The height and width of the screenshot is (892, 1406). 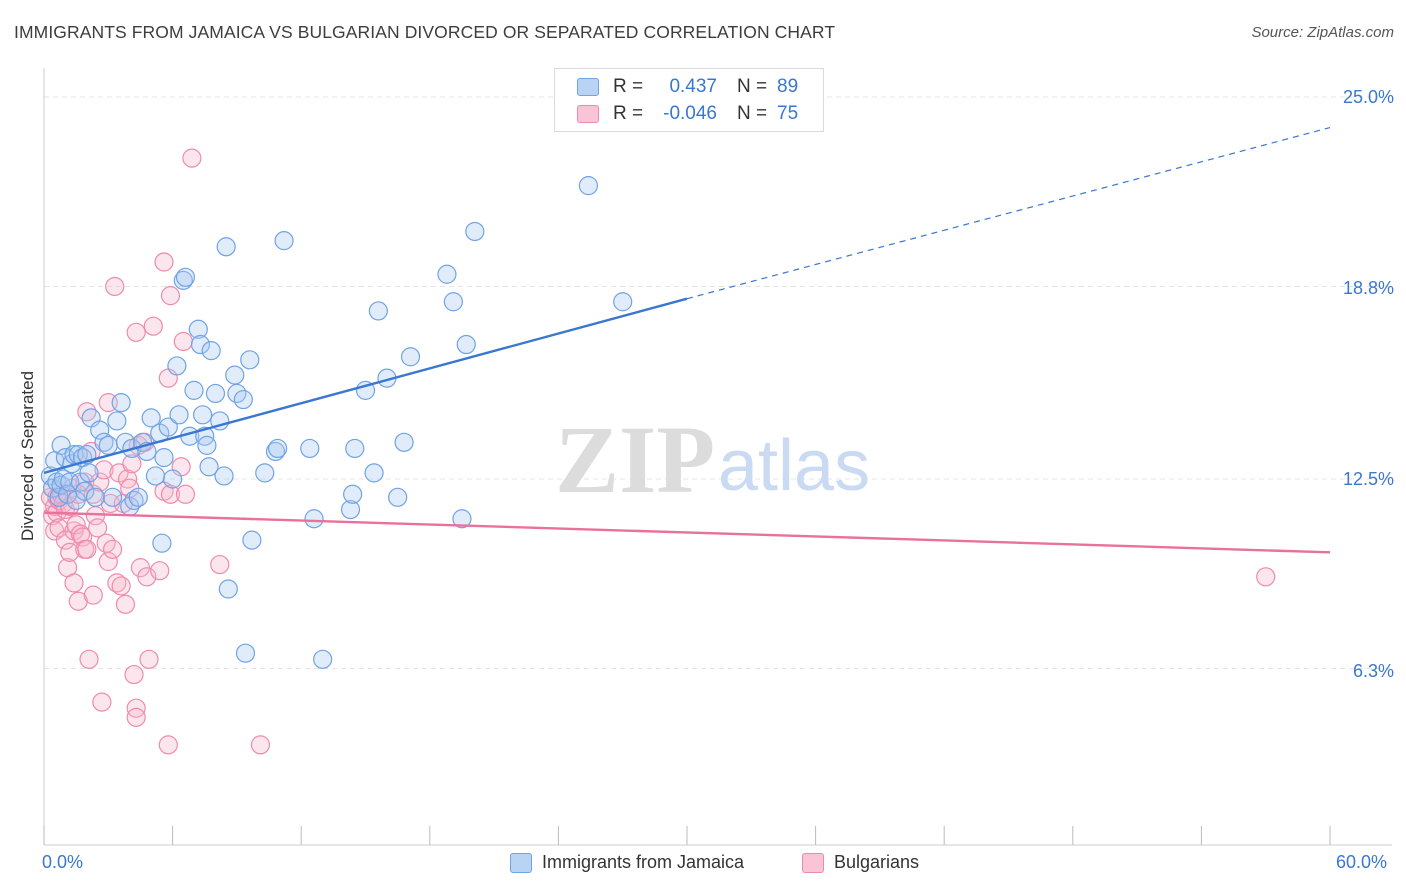 I want to click on legend-row-bulgarians: R = -0.046 N = 75, so click(x=687, y=114).